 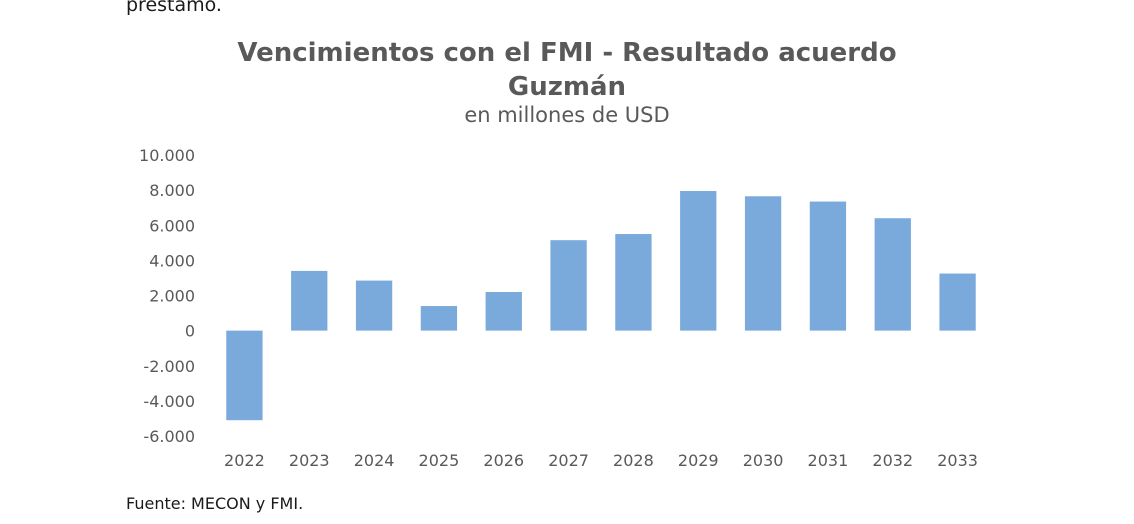 I want to click on bar-2028, so click(x=633, y=282).